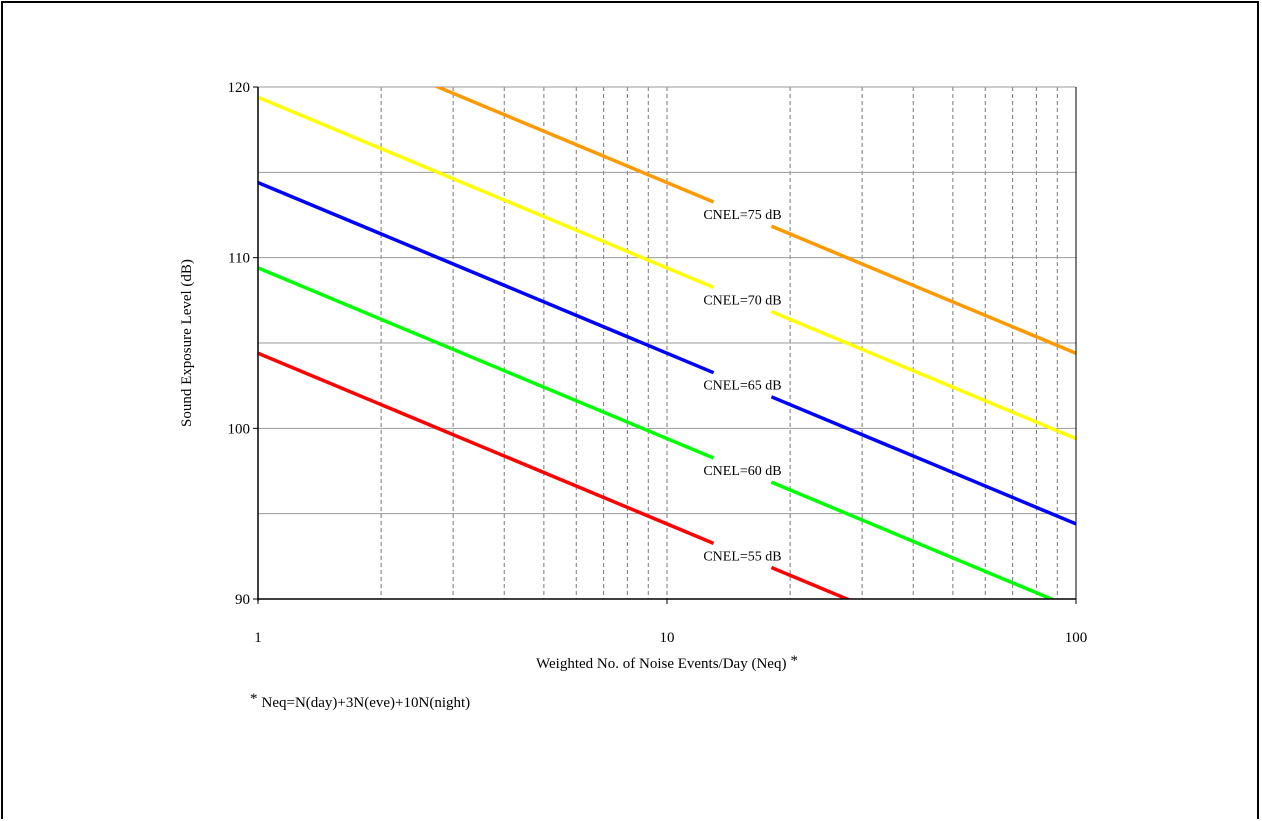 This screenshot has width=1262, height=821. Describe the element at coordinates (742, 471) in the screenshot. I see `curve-label: CNEL=60 dB` at that location.